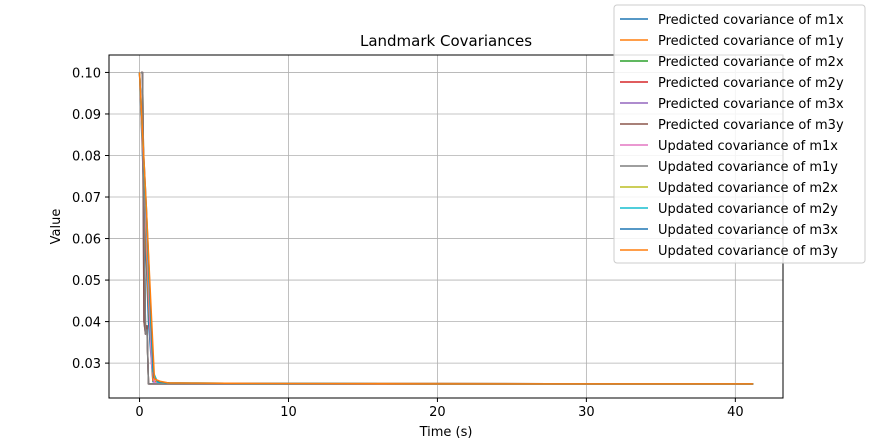  Describe the element at coordinates (751, 104) in the screenshot. I see `legend-label: Predicted covariance of m3x` at that location.